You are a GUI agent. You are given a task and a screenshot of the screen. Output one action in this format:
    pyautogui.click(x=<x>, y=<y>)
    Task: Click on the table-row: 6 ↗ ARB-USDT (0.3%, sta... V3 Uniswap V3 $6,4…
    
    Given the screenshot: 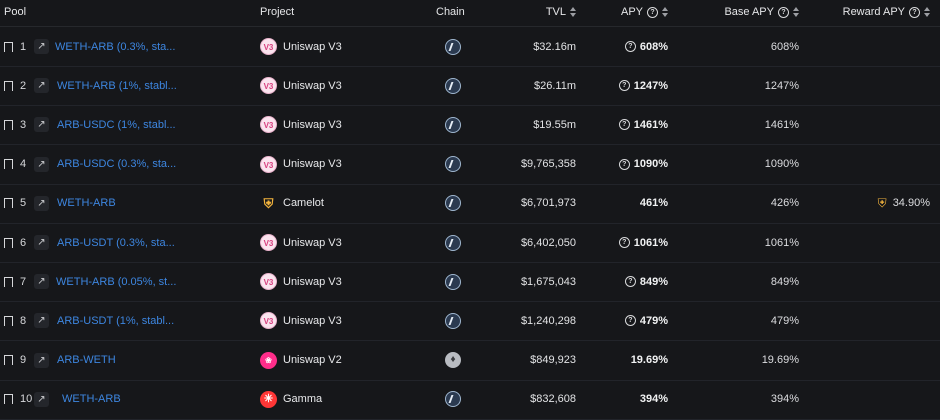 What is the action you would take?
    pyautogui.click(x=470, y=243)
    